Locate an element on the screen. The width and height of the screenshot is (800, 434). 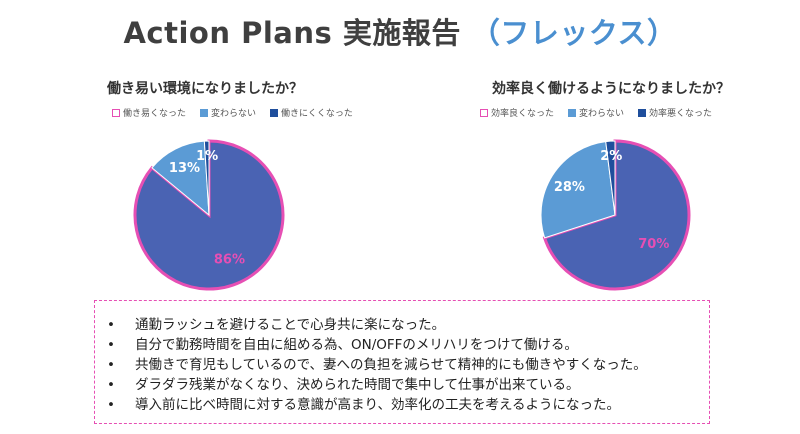
chart-legend: 働き易くなった 変わらない 働きにくくなった is located at coordinates (232, 112).